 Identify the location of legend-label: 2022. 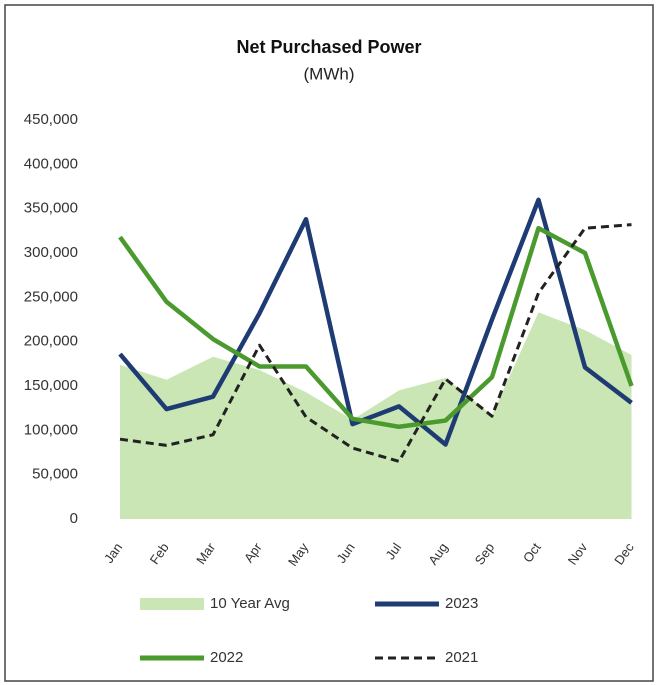
(226, 657).